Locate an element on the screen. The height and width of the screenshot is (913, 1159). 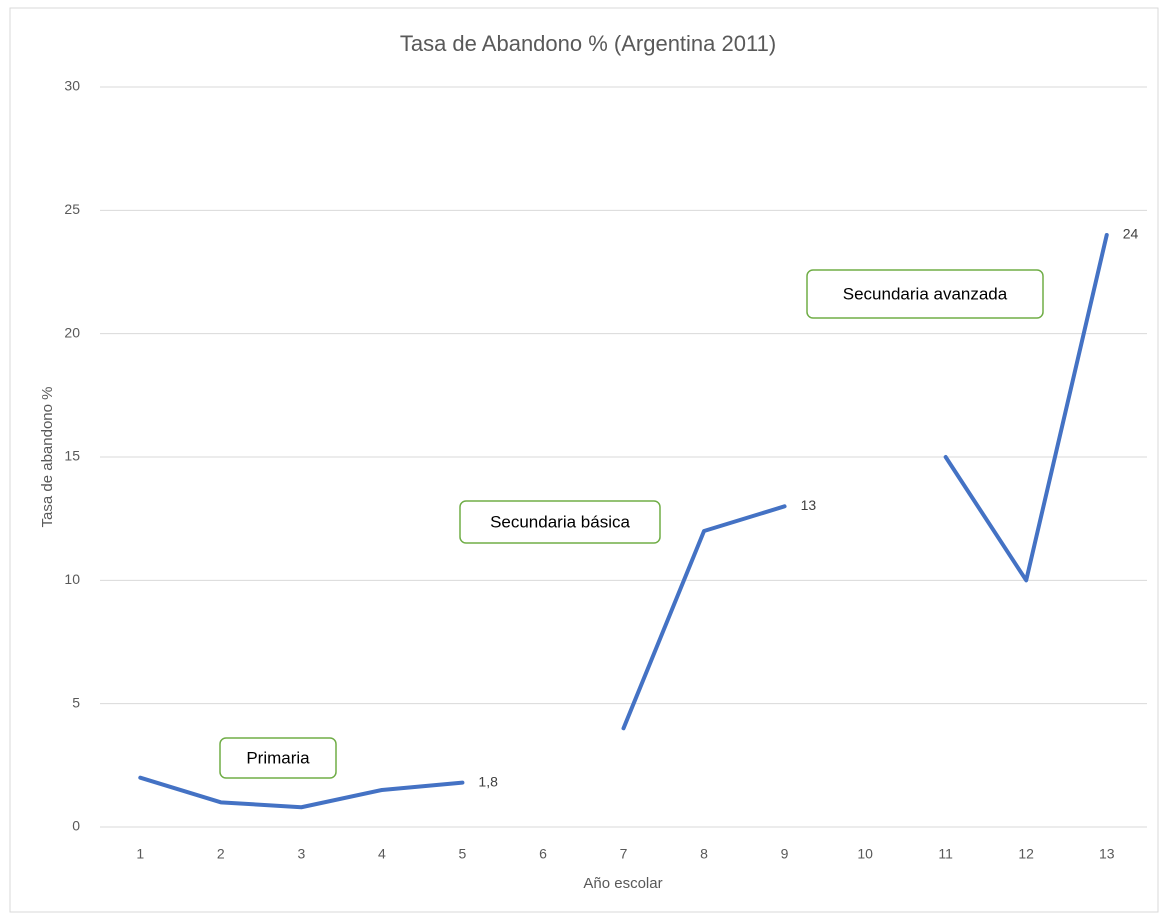
x-tick-label: 8 is located at coordinates (704, 854).